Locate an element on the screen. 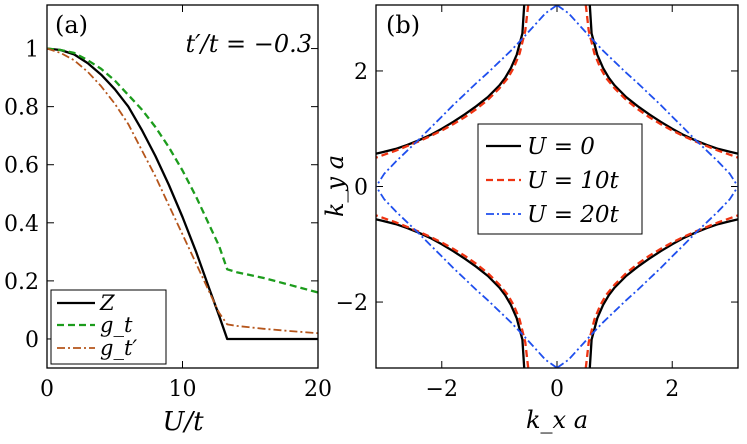 The height and width of the screenshot is (444, 747). y-tick-label-a-4: 0.8 is located at coordinates (21, 108).